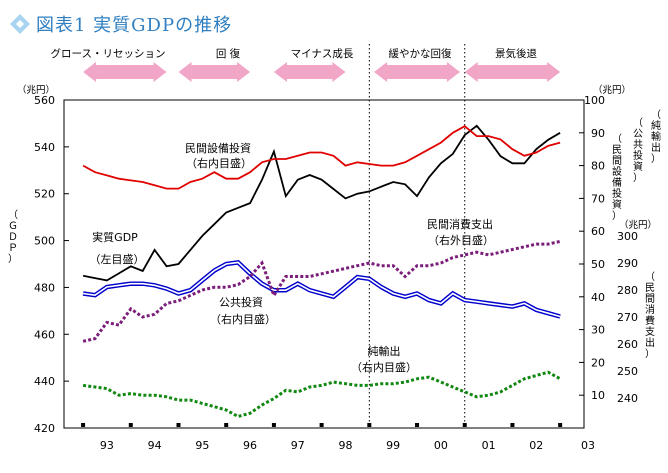 The height and width of the screenshot is (473, 668). What do you see at coordinates (298, 445) in the screenshot?
I see `x-tick-label: 97` at bounding box center [298, 445].